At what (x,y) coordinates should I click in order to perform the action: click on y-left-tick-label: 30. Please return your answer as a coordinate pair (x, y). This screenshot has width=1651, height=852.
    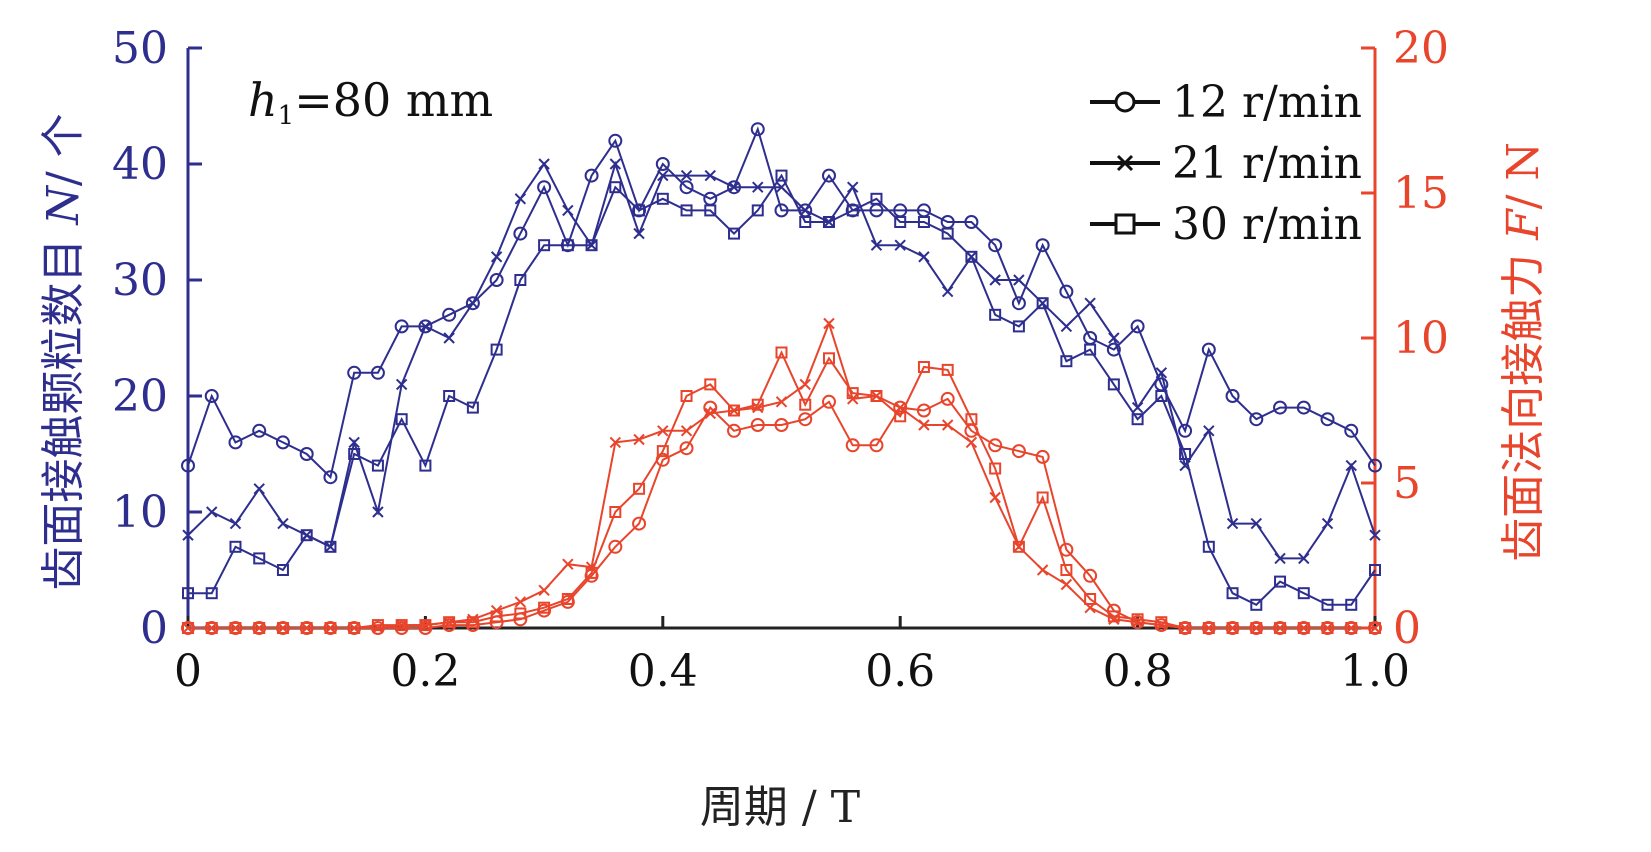
    Looking at the image, I should click on (140, 280).